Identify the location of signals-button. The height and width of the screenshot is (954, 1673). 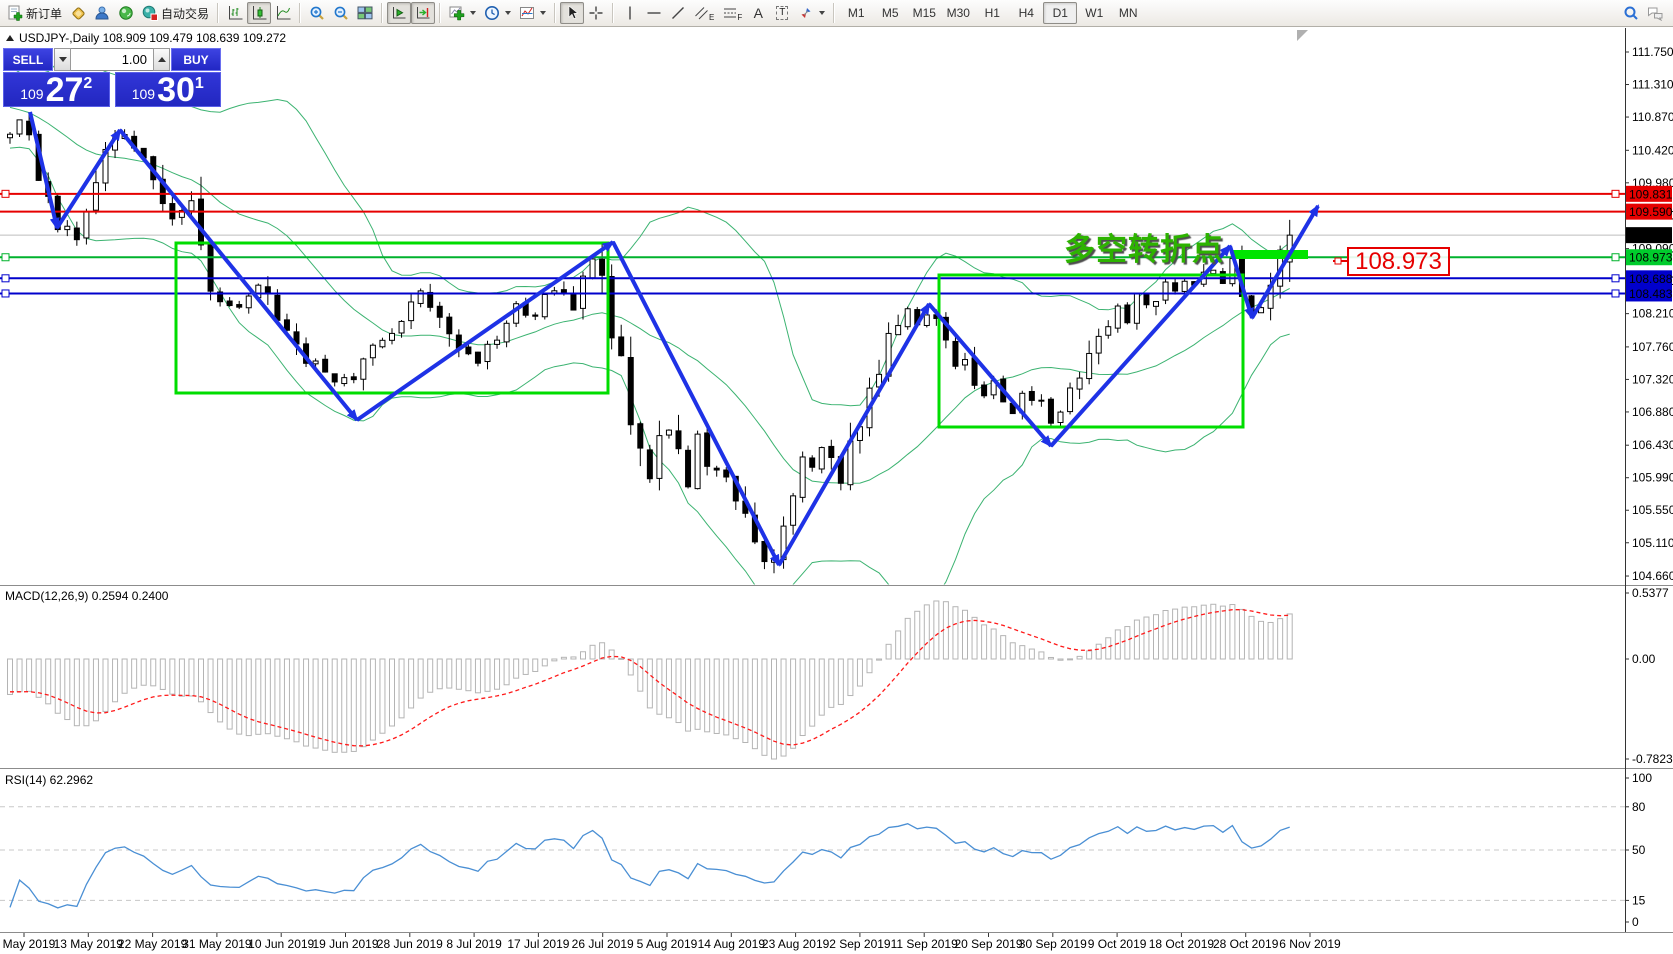
(126, 13).